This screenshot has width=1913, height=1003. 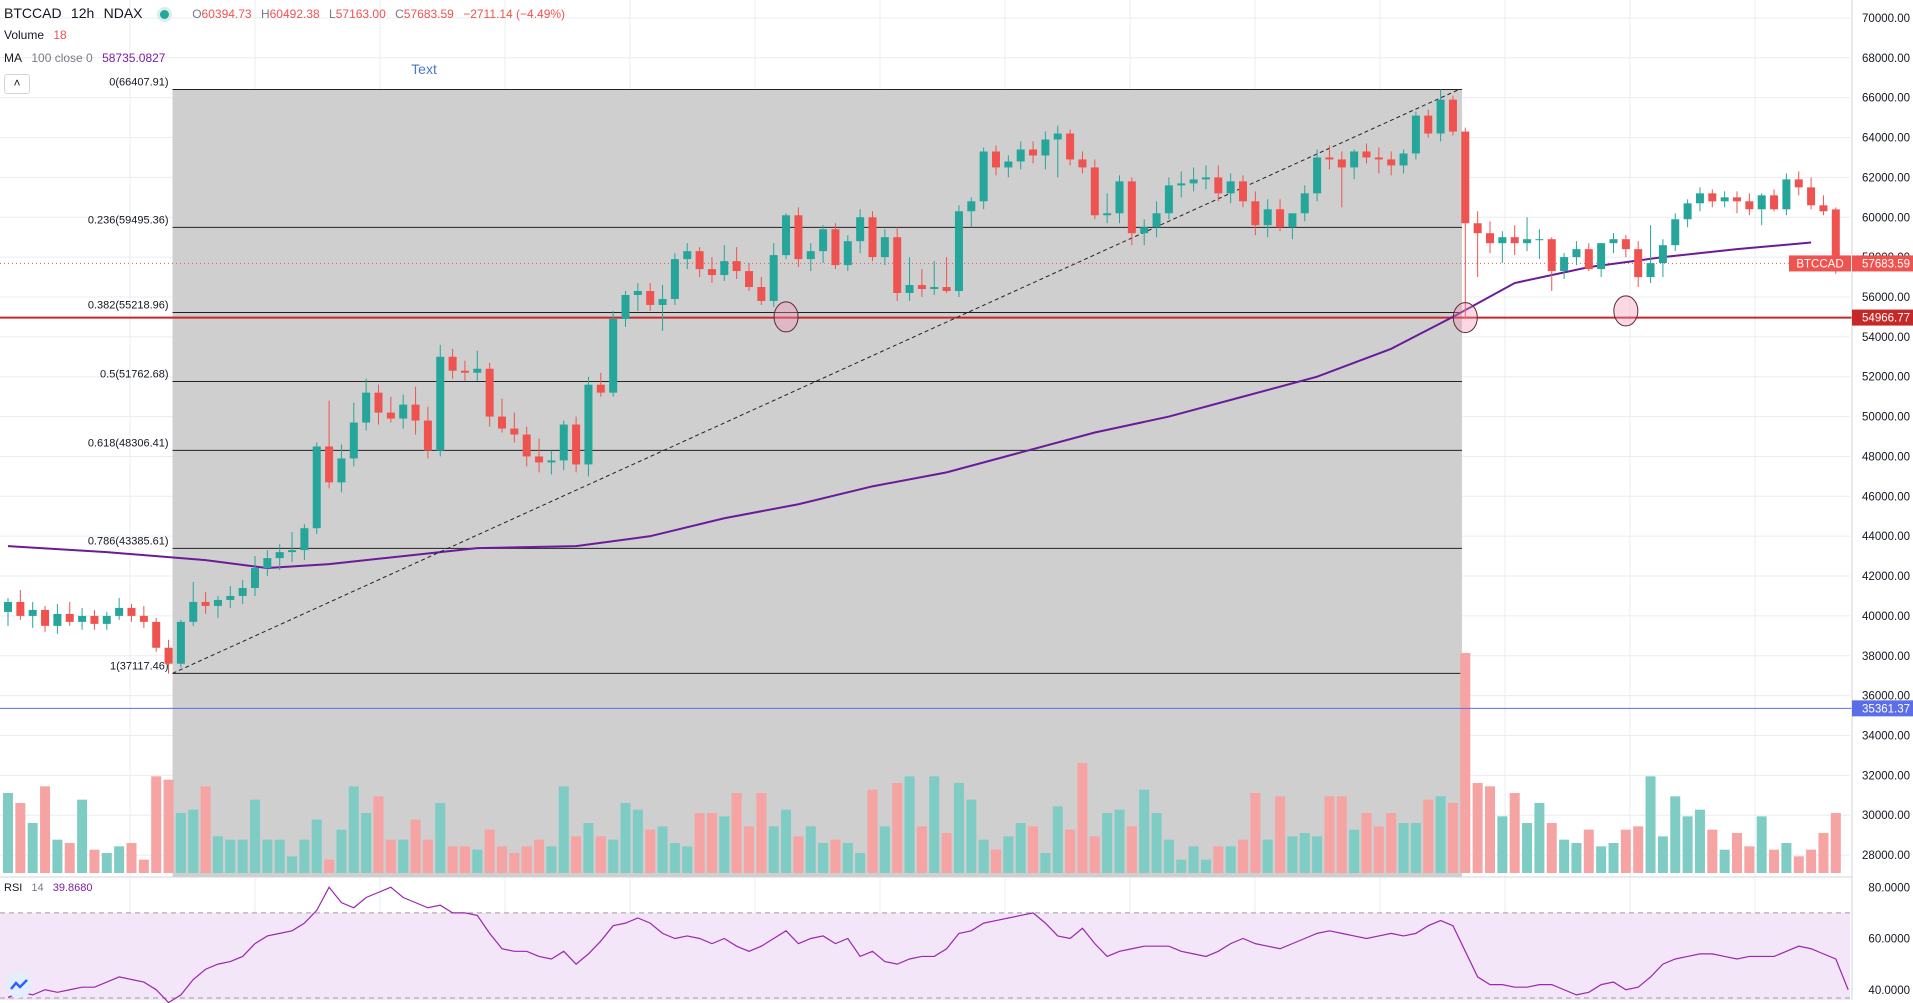 What do you see at coordinates (82, 13) in the screenshot?
I see `interval: 12h` at bounding box center [82, 13].